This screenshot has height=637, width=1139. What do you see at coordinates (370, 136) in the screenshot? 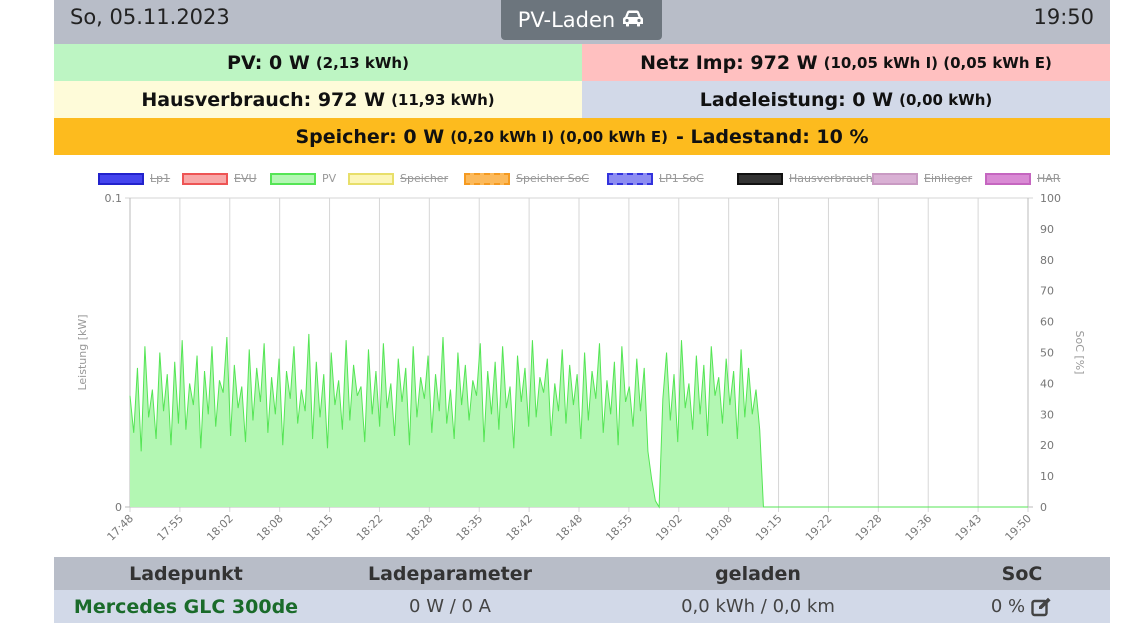
I see `battery-power: Speicher: 0 W` at bounding box center [370, 136].